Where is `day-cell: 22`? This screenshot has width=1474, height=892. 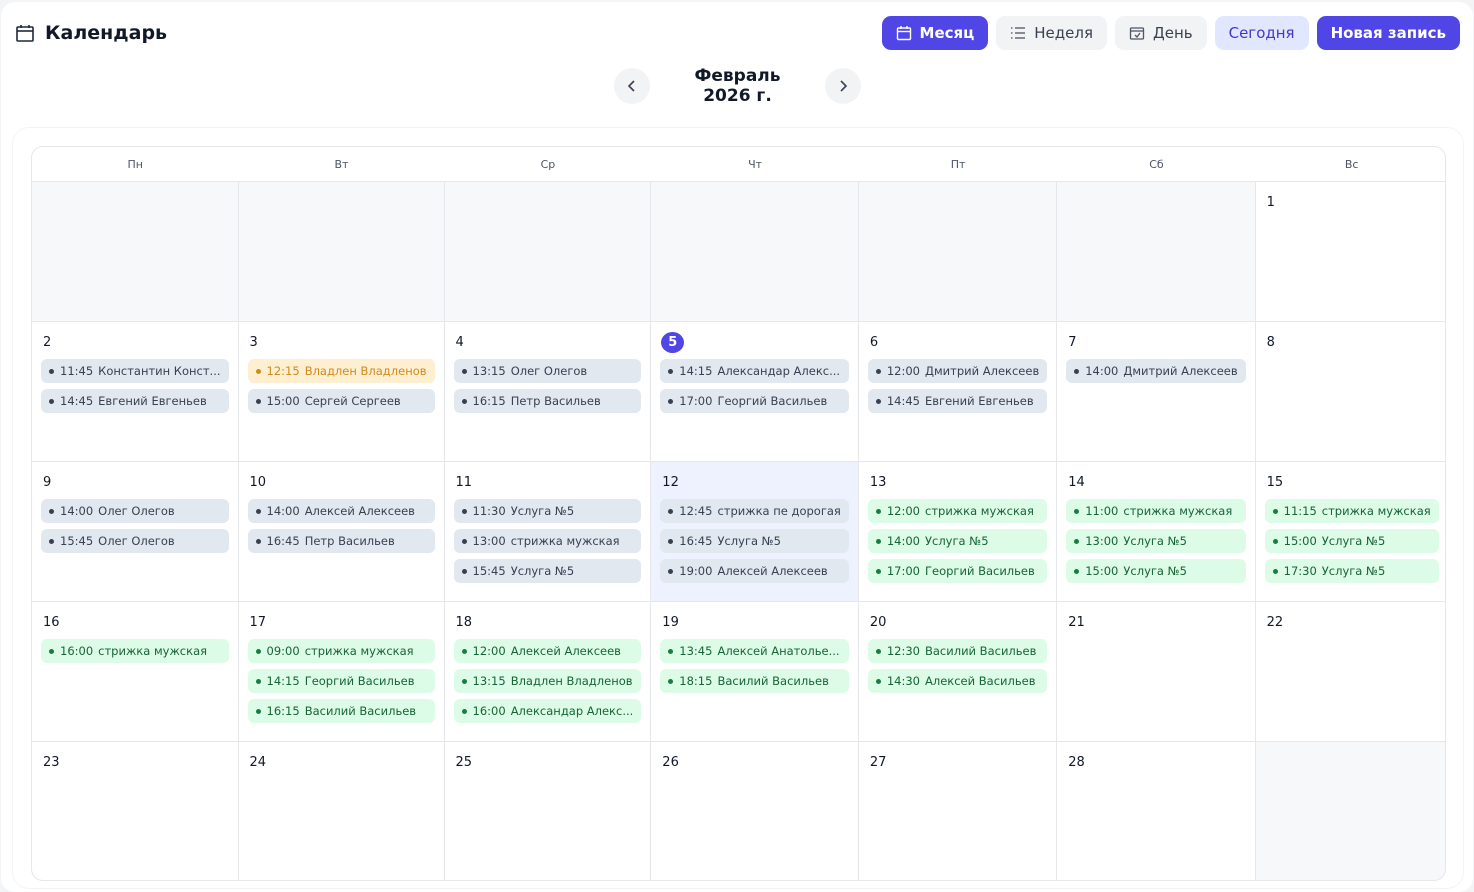
day-cell: 22 is located at coordinates (1350, 671).